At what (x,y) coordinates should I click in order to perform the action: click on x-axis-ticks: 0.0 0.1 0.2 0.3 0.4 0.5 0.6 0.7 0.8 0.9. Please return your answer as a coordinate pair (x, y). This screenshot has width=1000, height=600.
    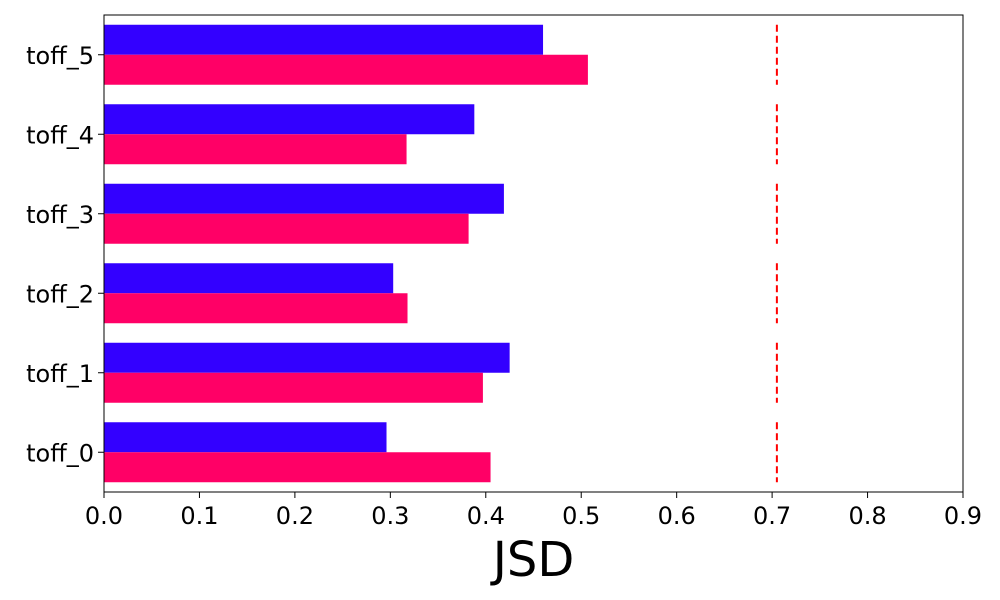
    Looking at the image, I should click on (533, 511).